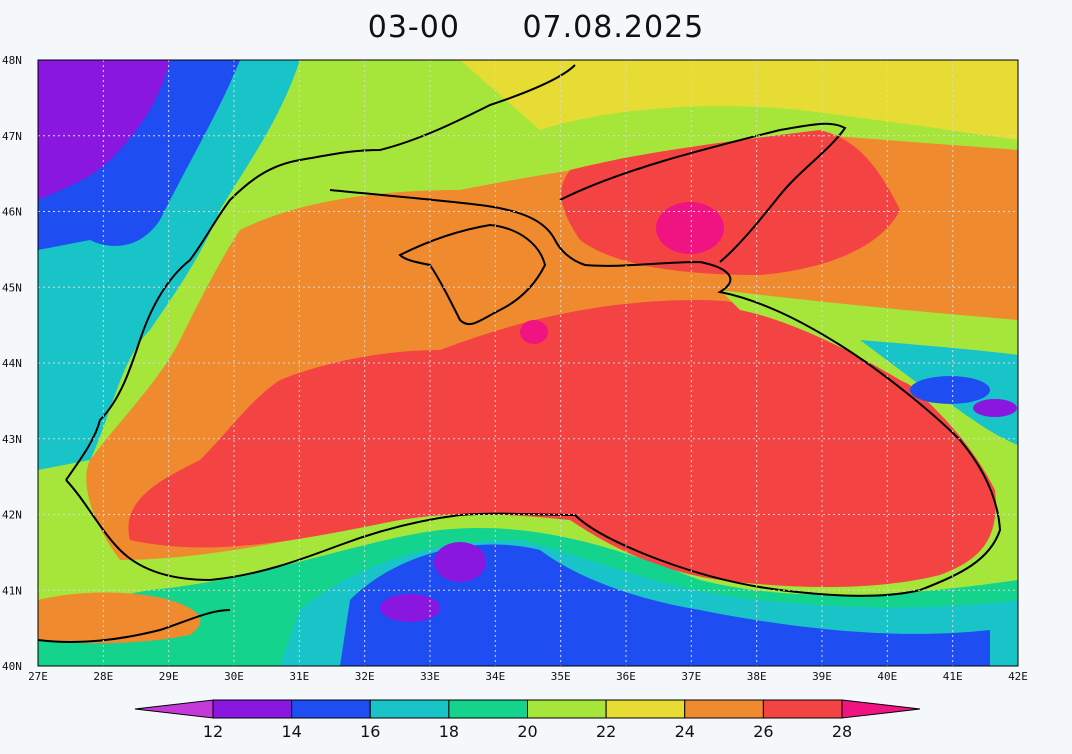  I want to click on lon-tick-label: 36E, so click(626, 676).